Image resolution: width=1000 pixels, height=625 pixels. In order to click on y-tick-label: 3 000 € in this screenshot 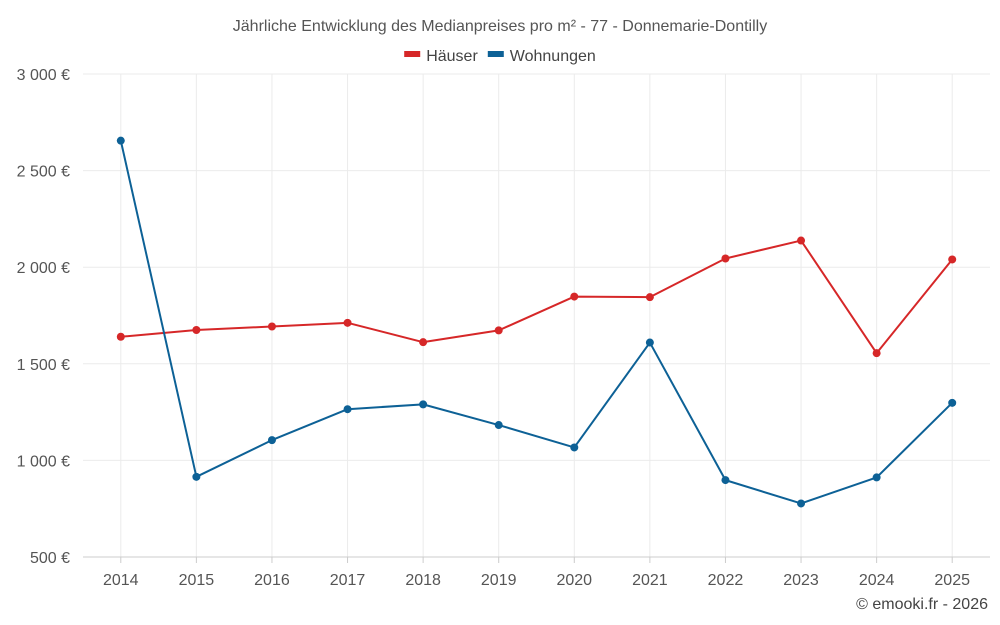, I will do `click(43, 75)`.